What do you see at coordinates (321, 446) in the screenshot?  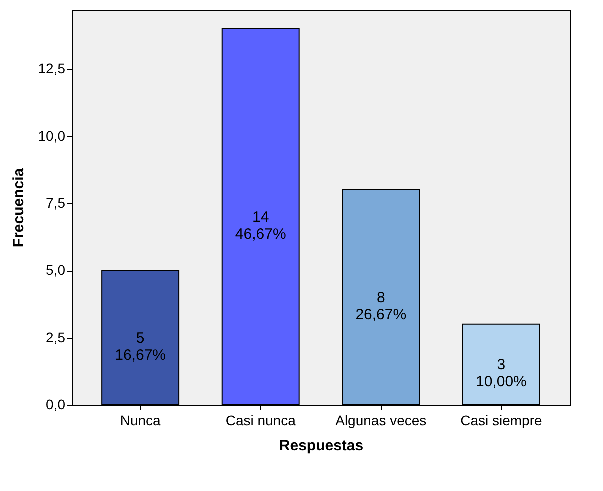 I see `x-axis-title: Respuestas` at bounding box center [321, 446].